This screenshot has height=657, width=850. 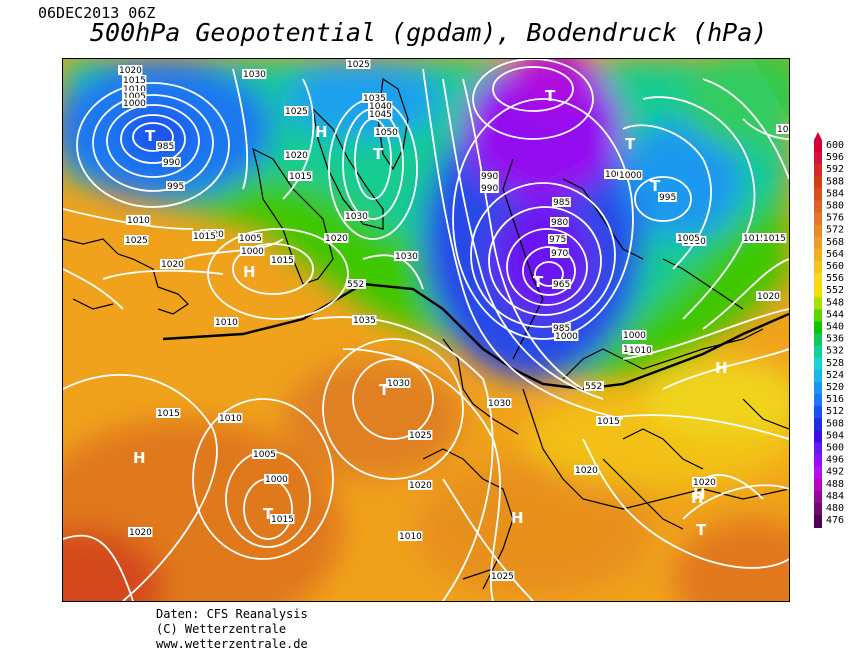 I want to click on isobar-label: 1040, so click(x=380, y=107).